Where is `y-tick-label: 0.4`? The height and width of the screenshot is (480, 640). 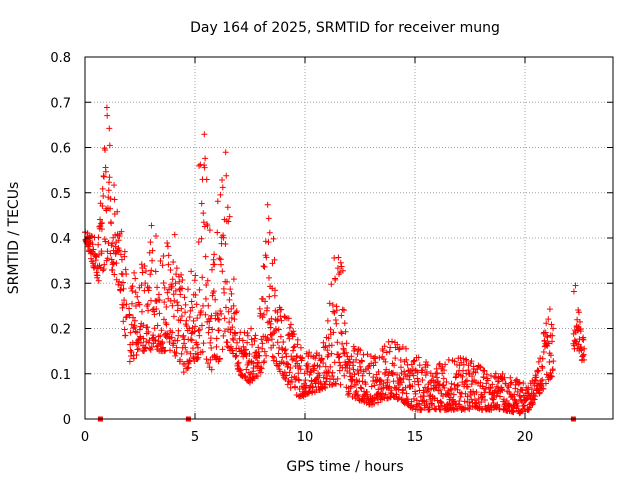 y-tick-label: 0.4 is located at coordinates (60, 239).